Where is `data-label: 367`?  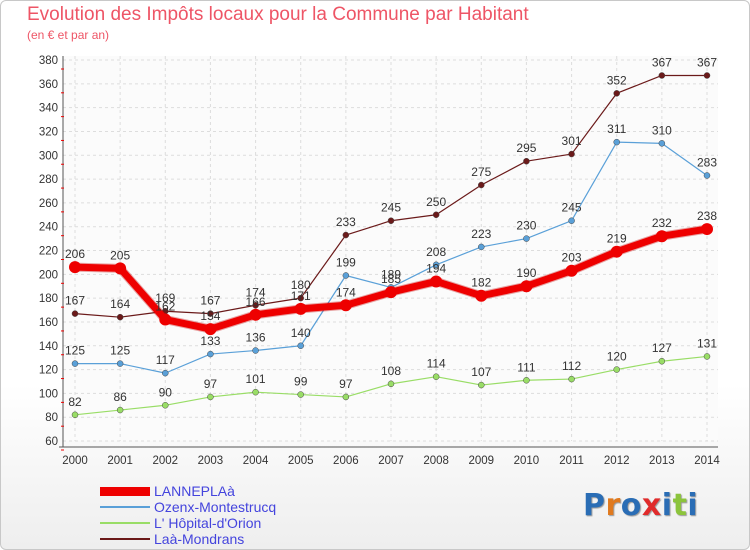 data-label: 367 is located at coordinates (662, 62).